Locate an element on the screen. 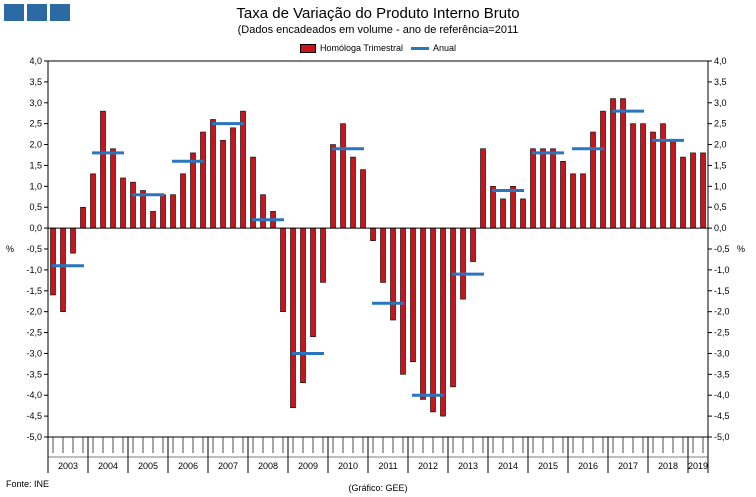 The height and width of the screenshot is (497, 756). x-year-label: 2014 is located at coordinates (508, 466).